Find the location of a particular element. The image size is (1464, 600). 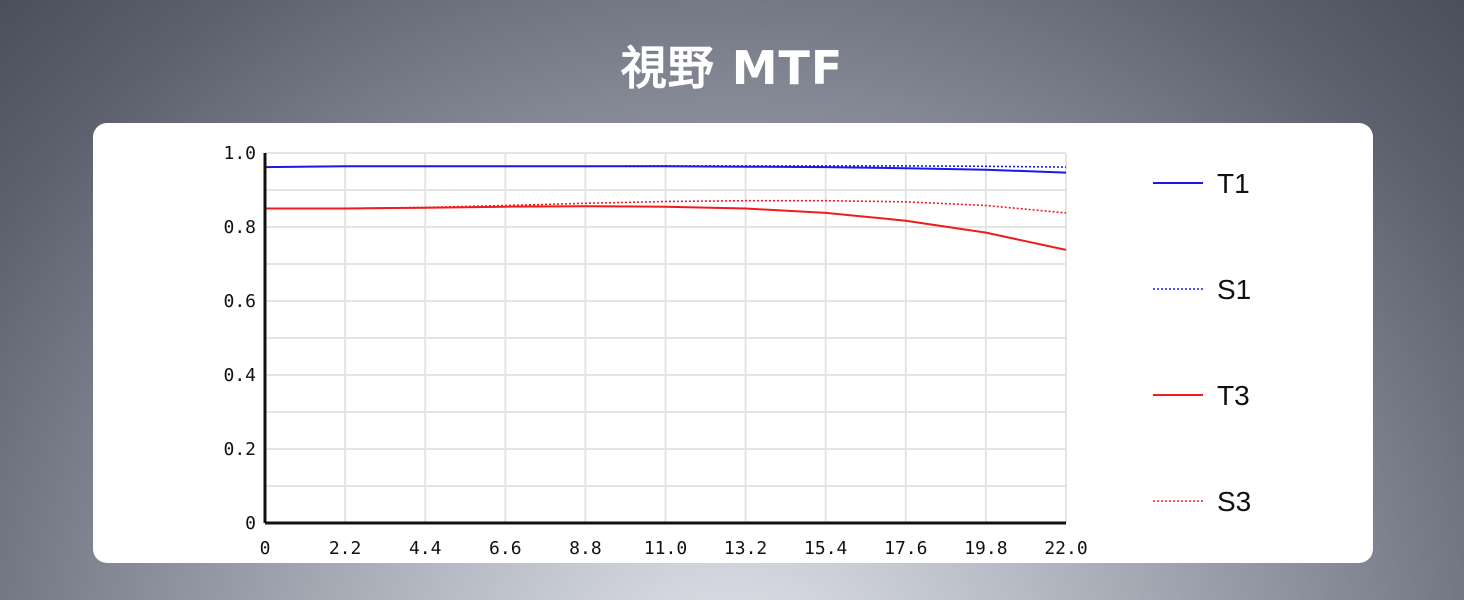

series-line-s3 is located at coordinates (666, 206).